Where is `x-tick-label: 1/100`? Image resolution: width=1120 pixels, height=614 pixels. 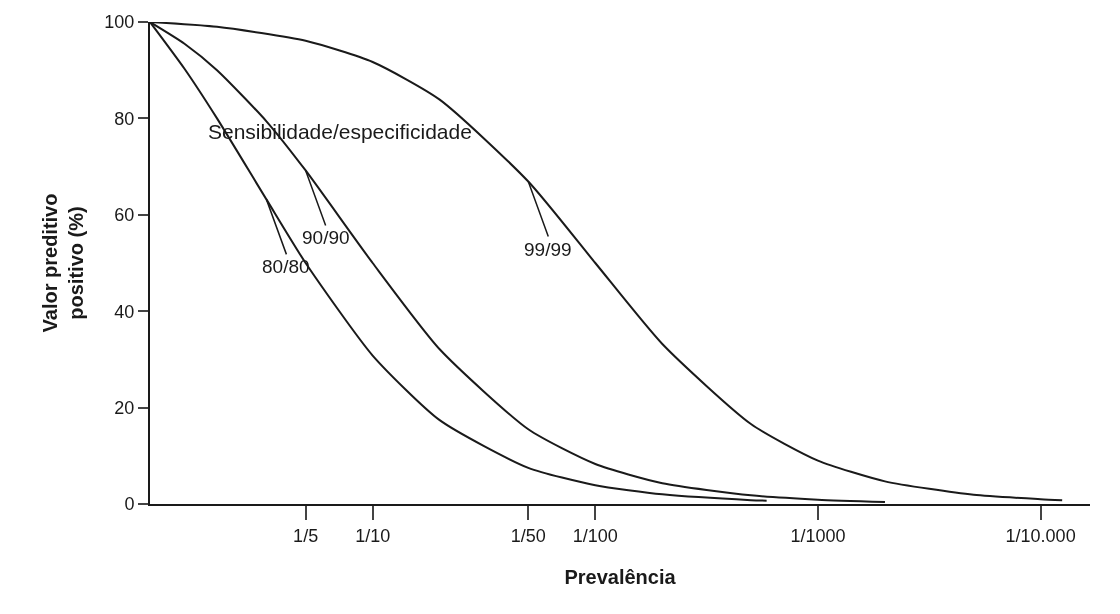
x-tick-label: 1/100 is located at coordinates (595, 535).